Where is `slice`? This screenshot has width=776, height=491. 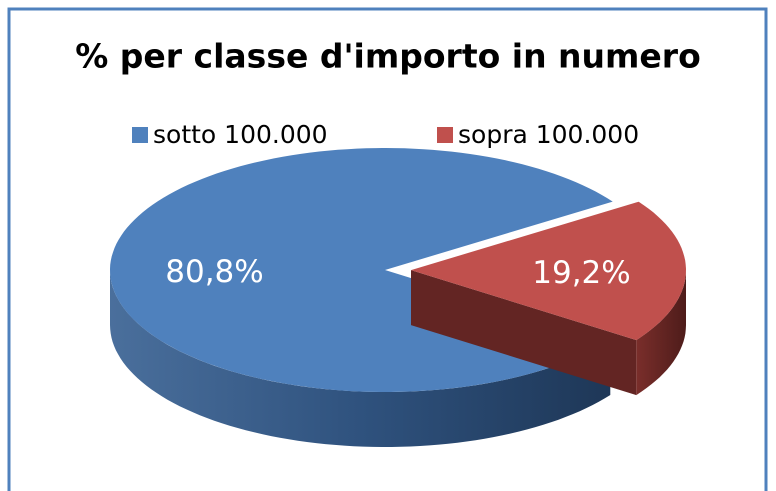
slice is located at coordinates (548, 271).